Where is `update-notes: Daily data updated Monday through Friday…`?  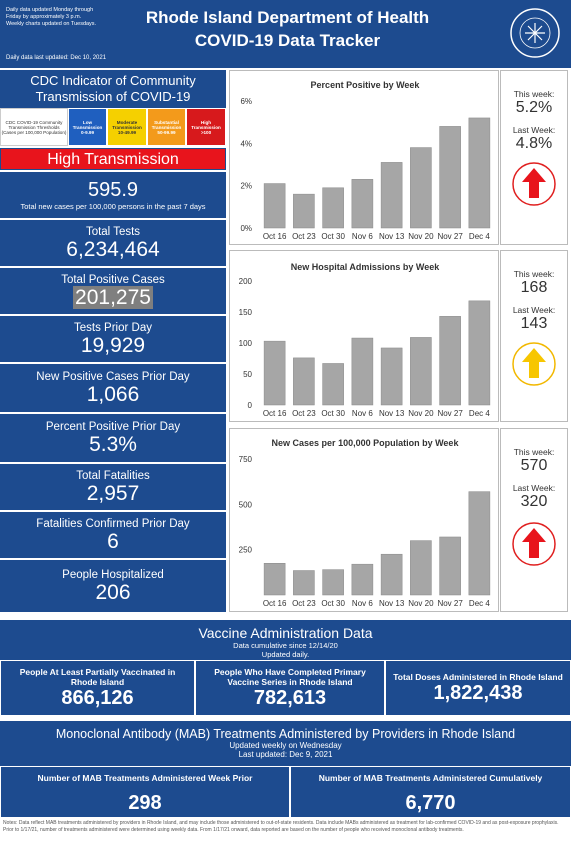 update-notes: Daily data updated Monday through Friday… is located at coordinates (51, 17).